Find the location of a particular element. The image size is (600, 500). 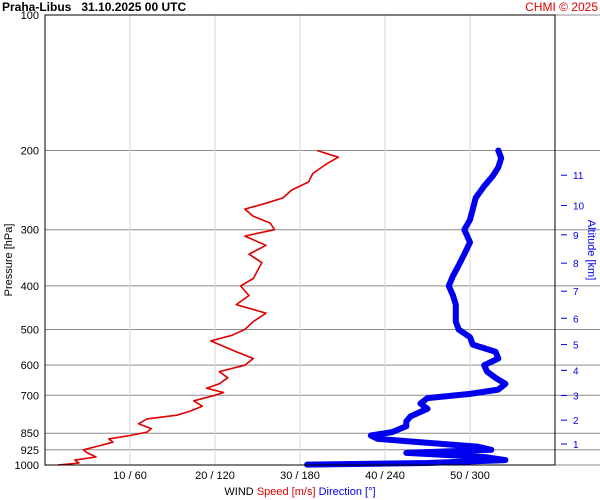

chmi-credit: CHMI © 2025 is located at coordinates (561, 7).